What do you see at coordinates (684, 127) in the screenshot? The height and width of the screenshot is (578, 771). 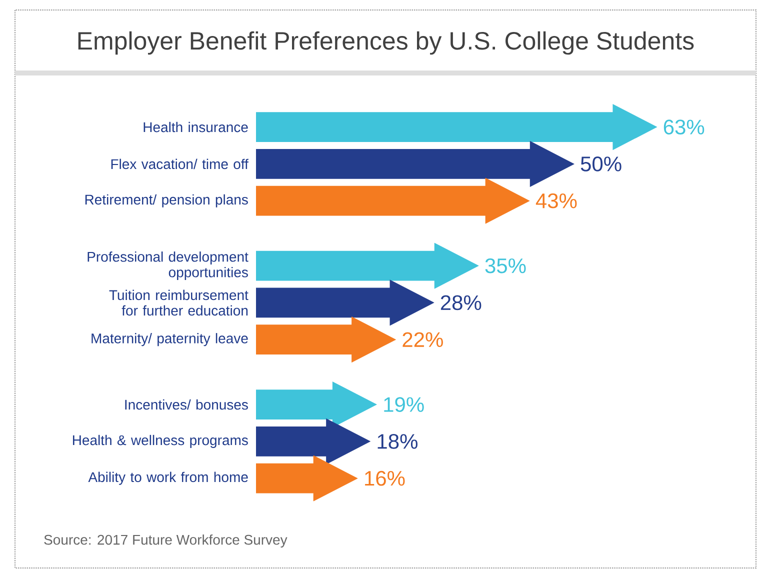 I see `data-label: 63%` at bounding box center [684, 127].